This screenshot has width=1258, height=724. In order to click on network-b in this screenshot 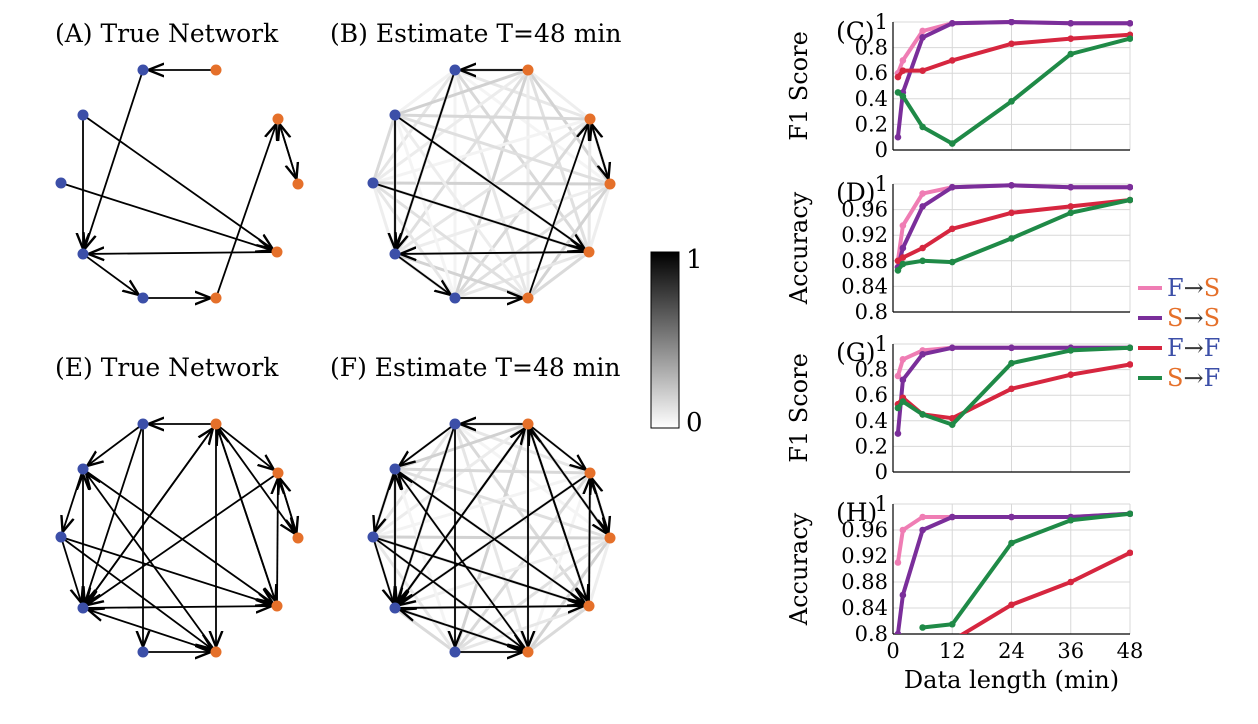, I will do `click(491, 184)`.